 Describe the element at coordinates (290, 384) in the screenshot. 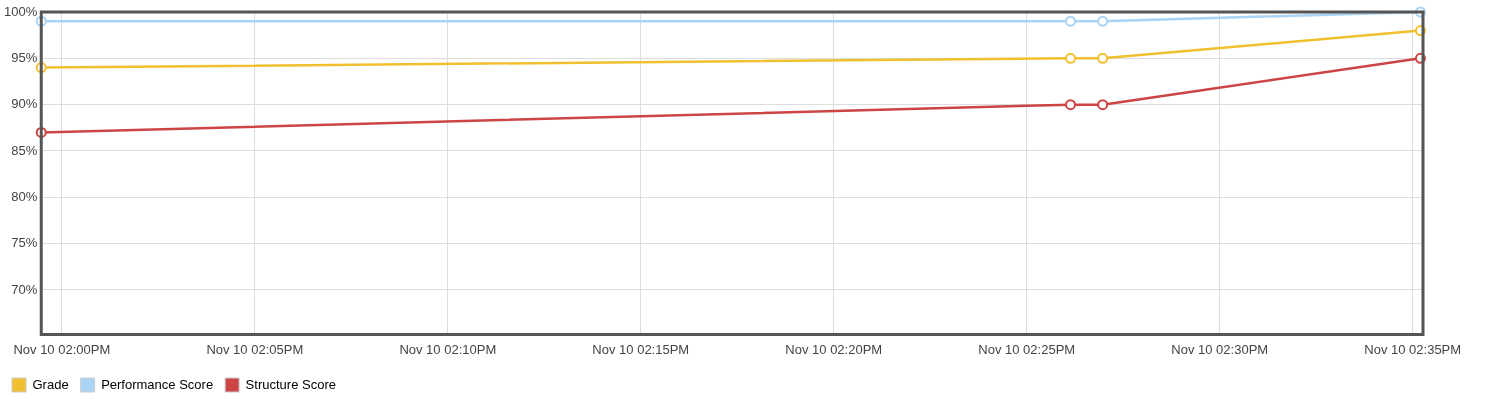

I see `legend-label: Structure Score` at that location.